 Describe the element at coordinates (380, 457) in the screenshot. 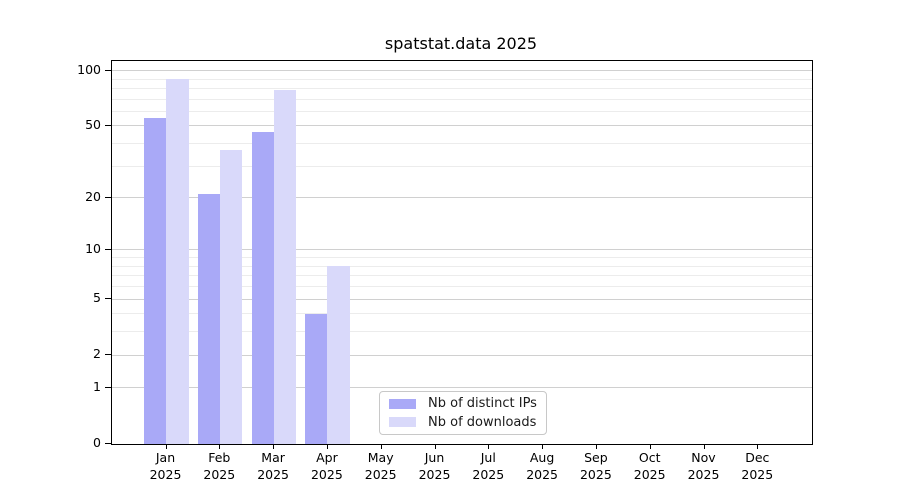

I see `x-tick-month: May` at that location.